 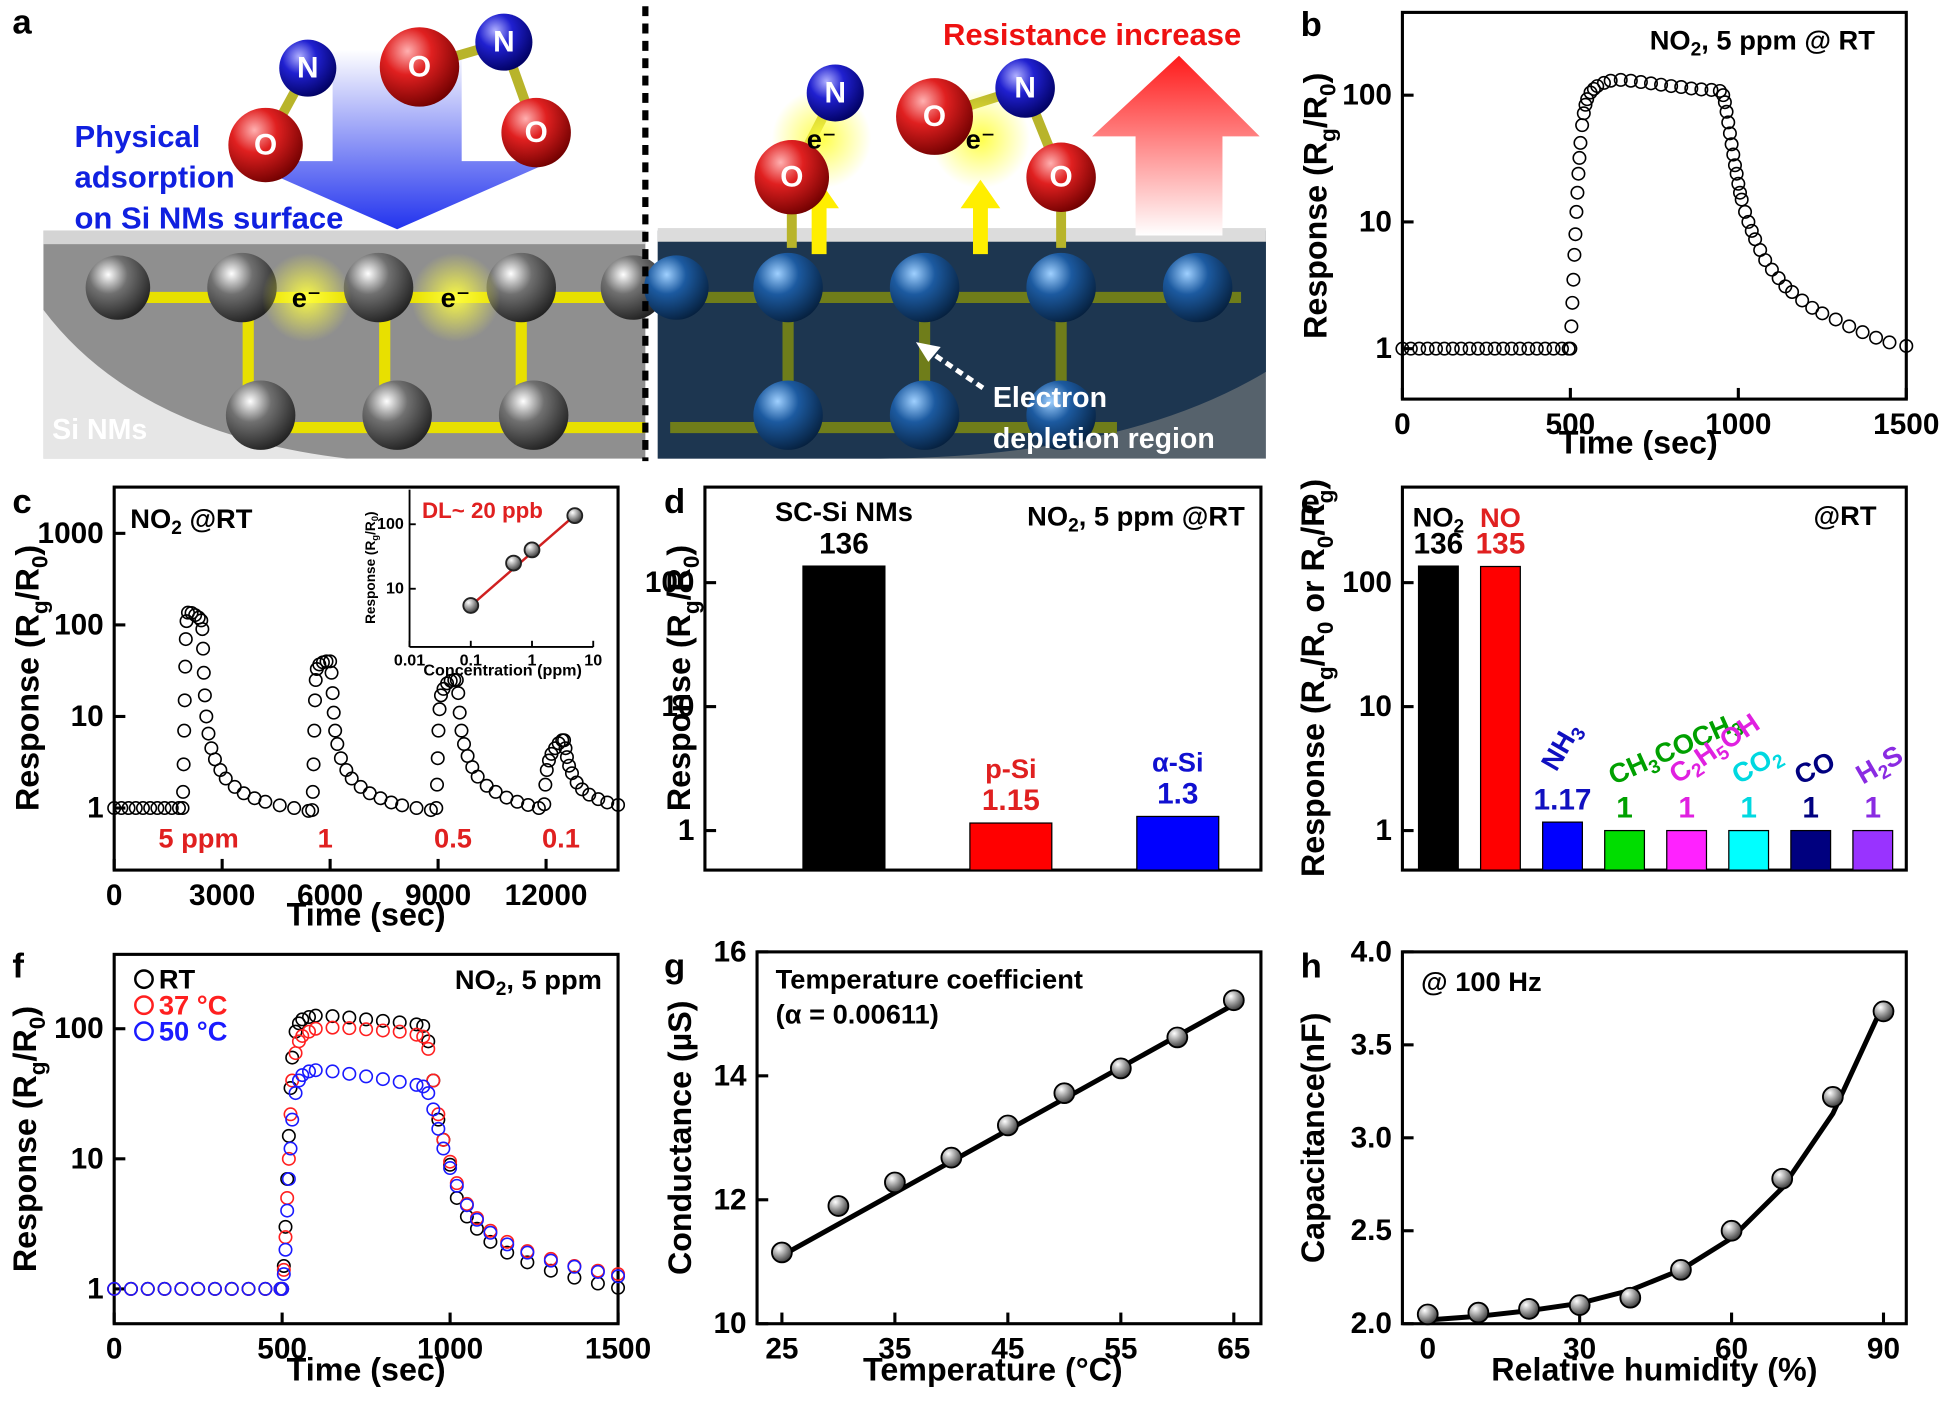 I want to click on adsorption-text: Physical adsorption on Si NMs surface, so click(x=208, y=177).